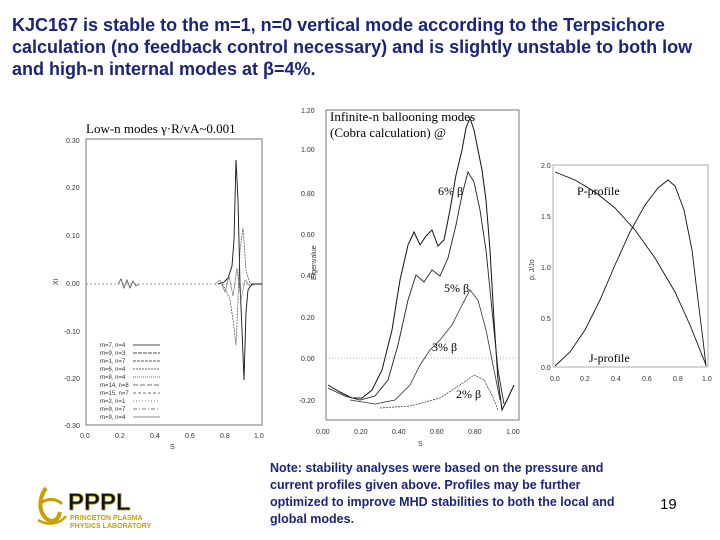 The image size is (720, 540). I want to click on right-ytick-2: 1.5, so click(546, 217).